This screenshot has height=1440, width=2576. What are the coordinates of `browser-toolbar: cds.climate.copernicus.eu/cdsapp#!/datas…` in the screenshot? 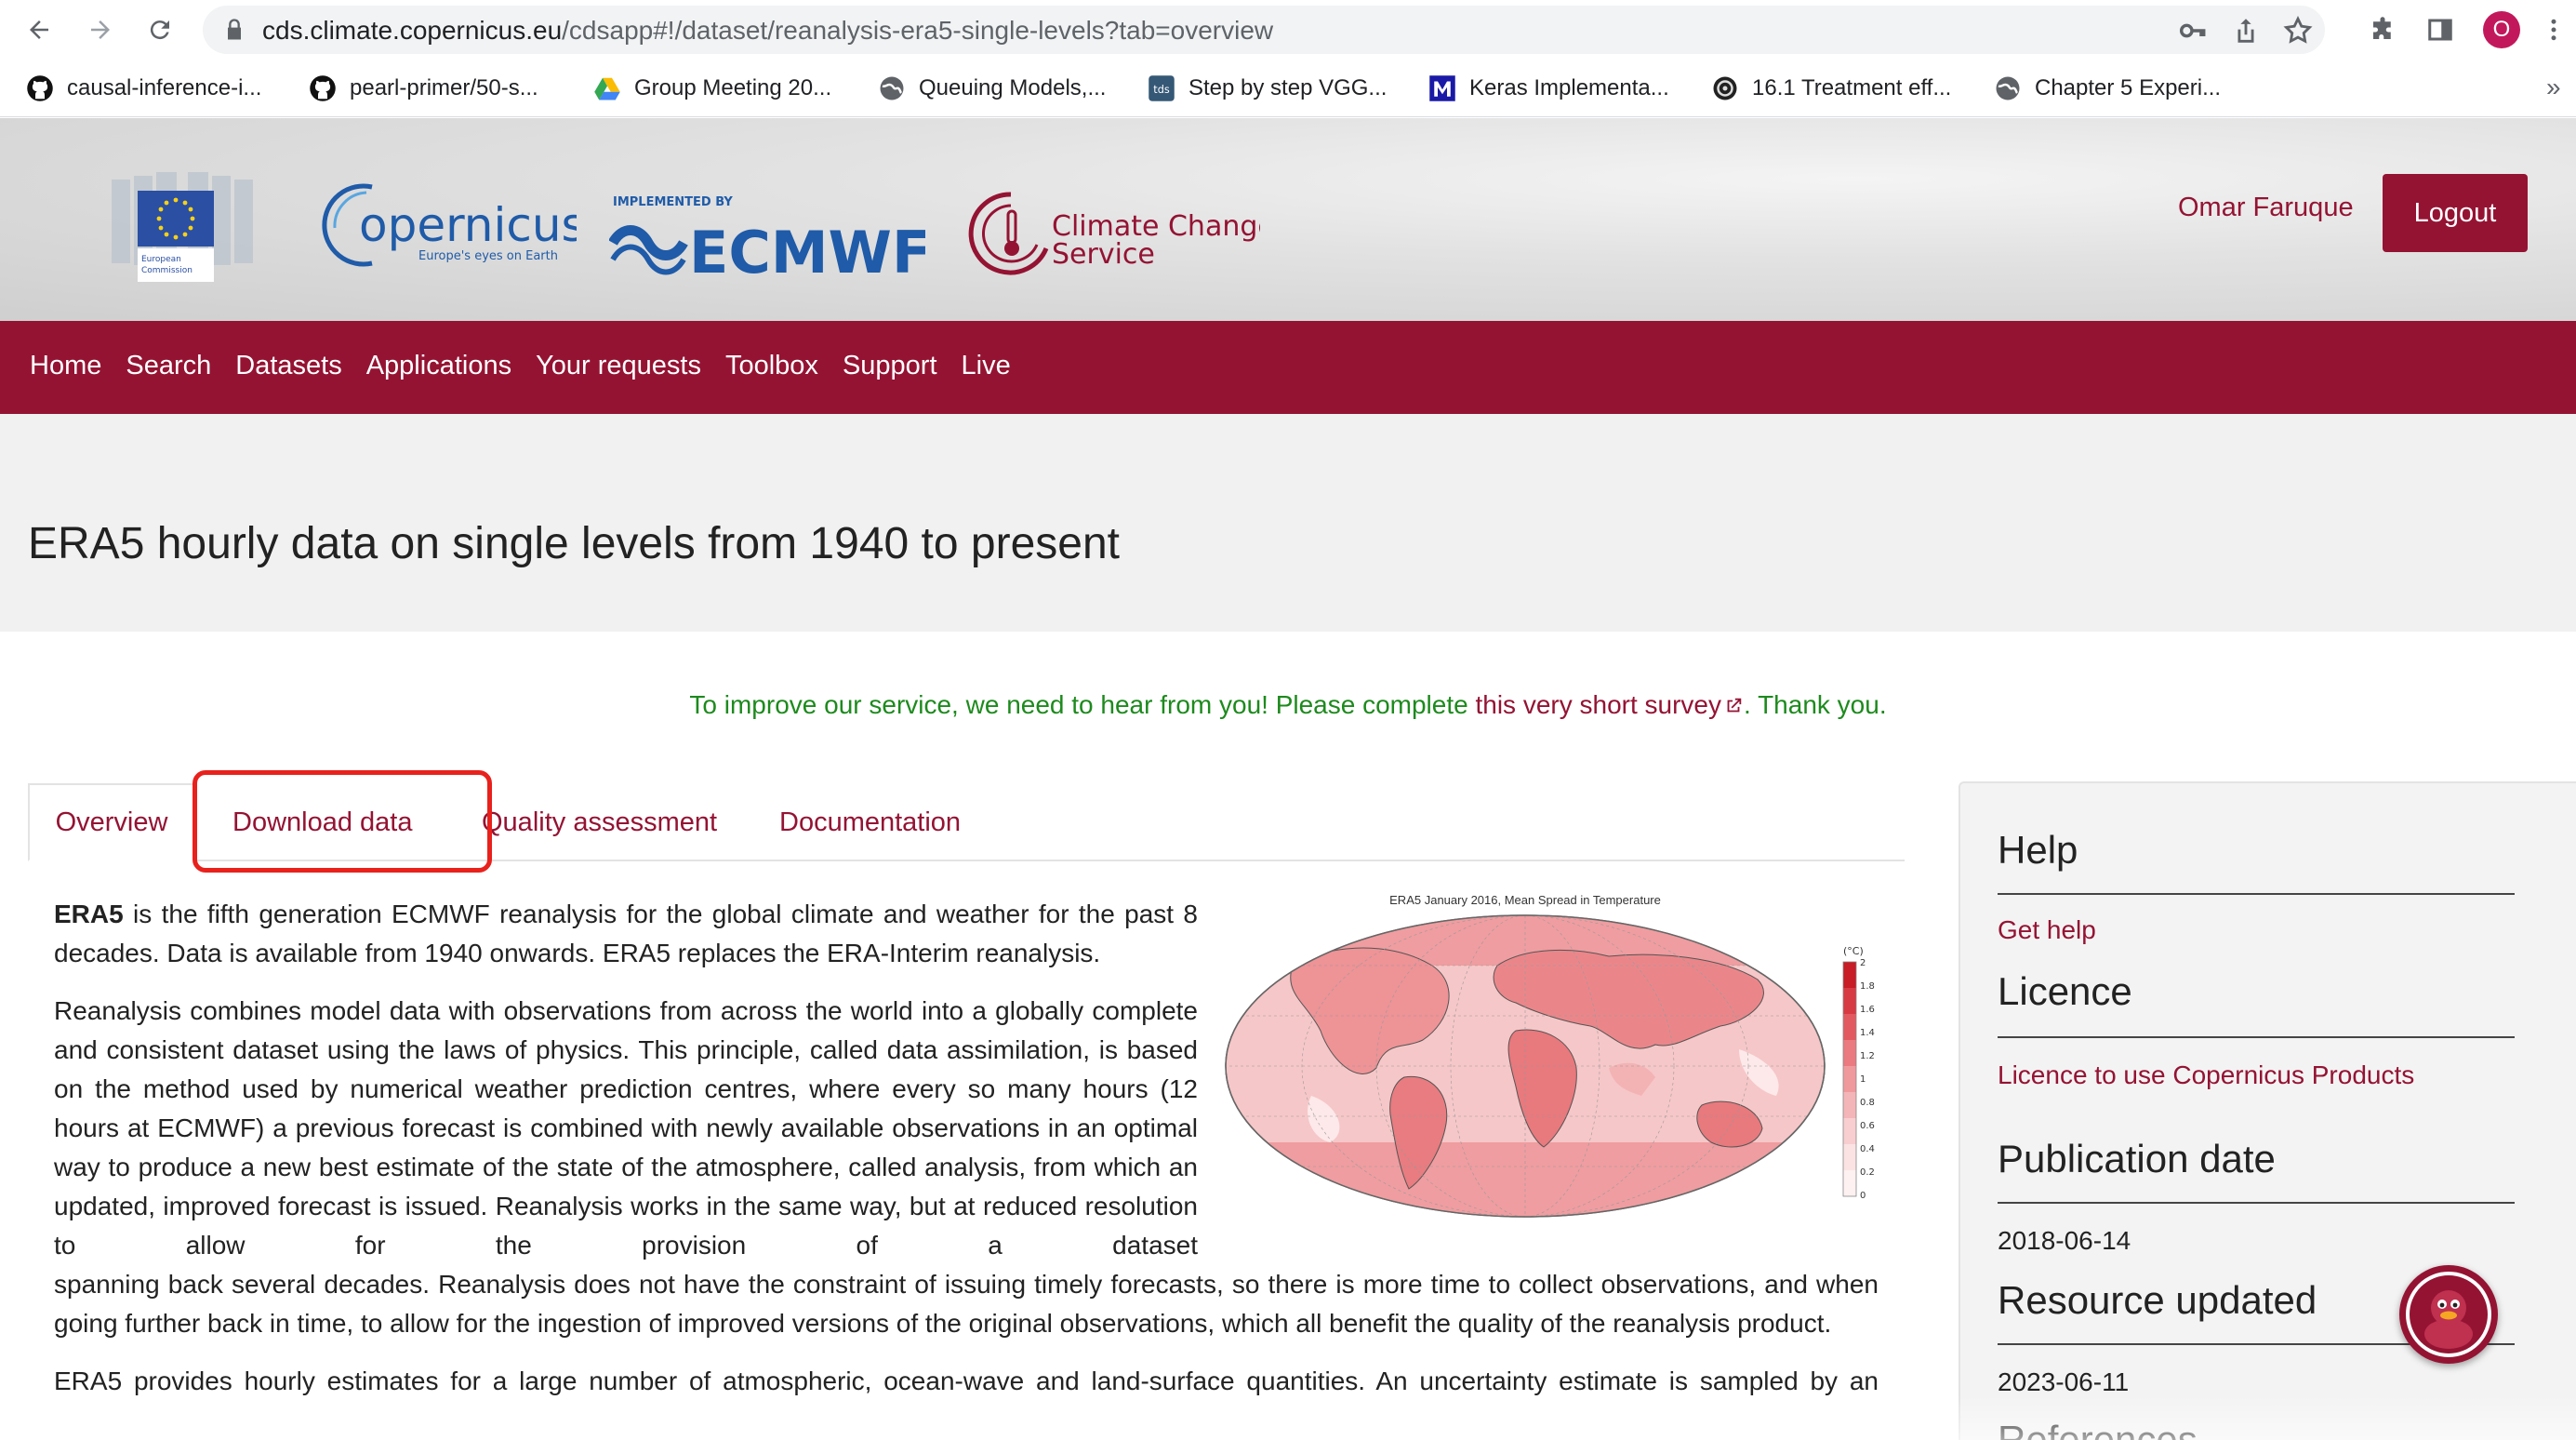 It's located at (1288, 30).